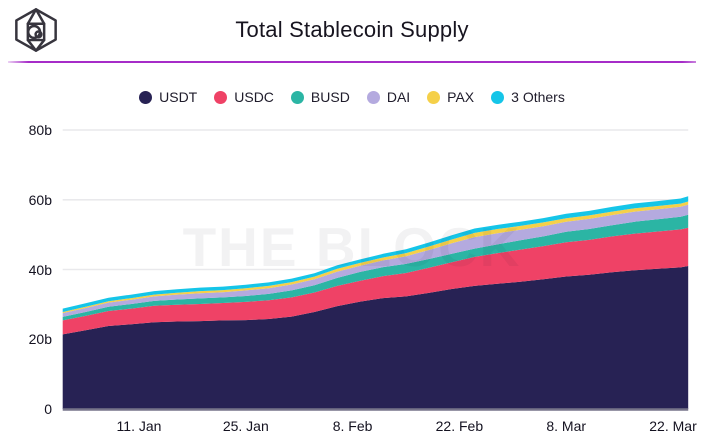 This screenshot has width=704, height=442. I want to click on legend-label: DAI, so click(398, 97).